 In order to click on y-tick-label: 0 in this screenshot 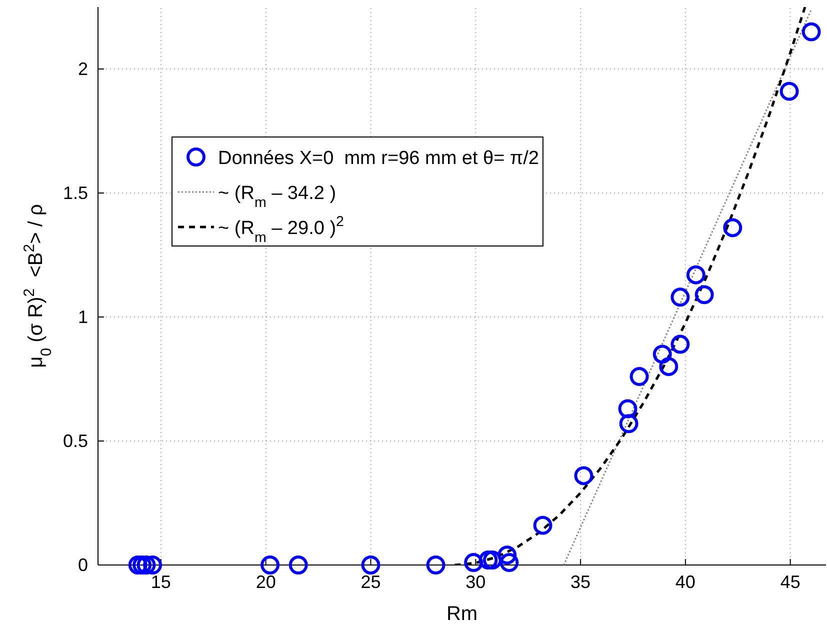, I will do `click(83, 564)`.